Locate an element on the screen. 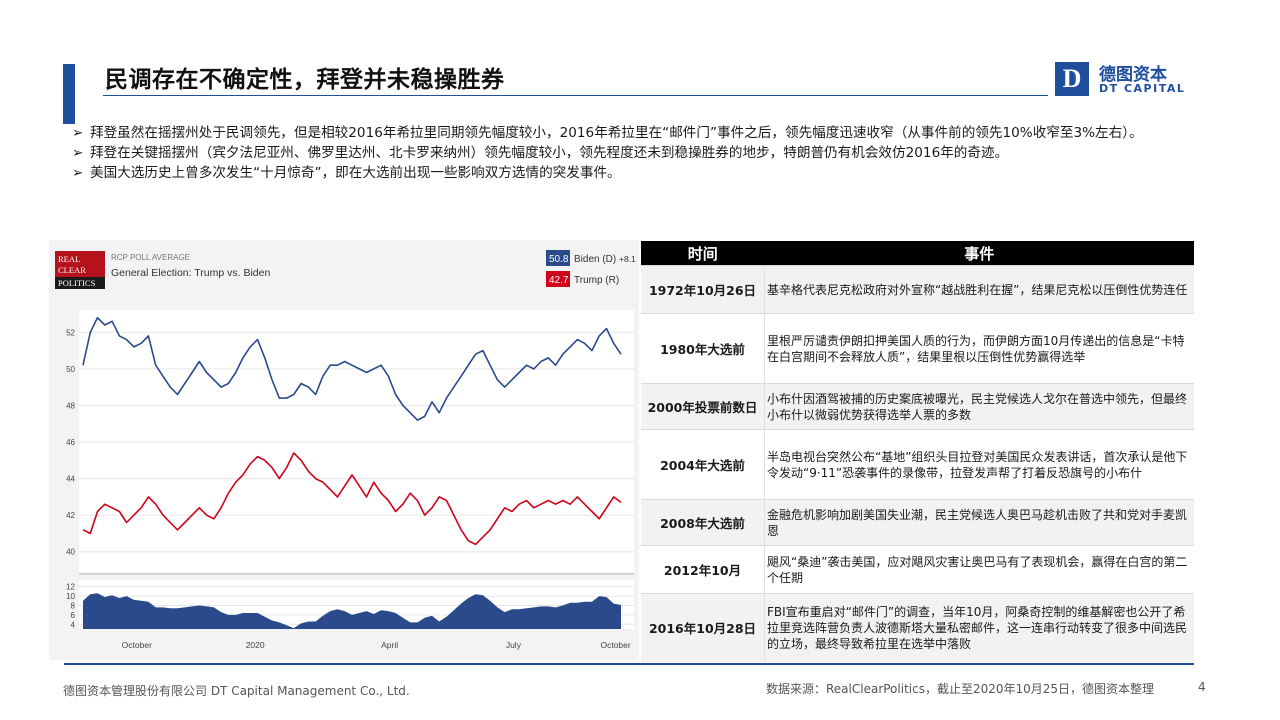  upper-y-tick-label: 40 is located at coordinates (70, 552).